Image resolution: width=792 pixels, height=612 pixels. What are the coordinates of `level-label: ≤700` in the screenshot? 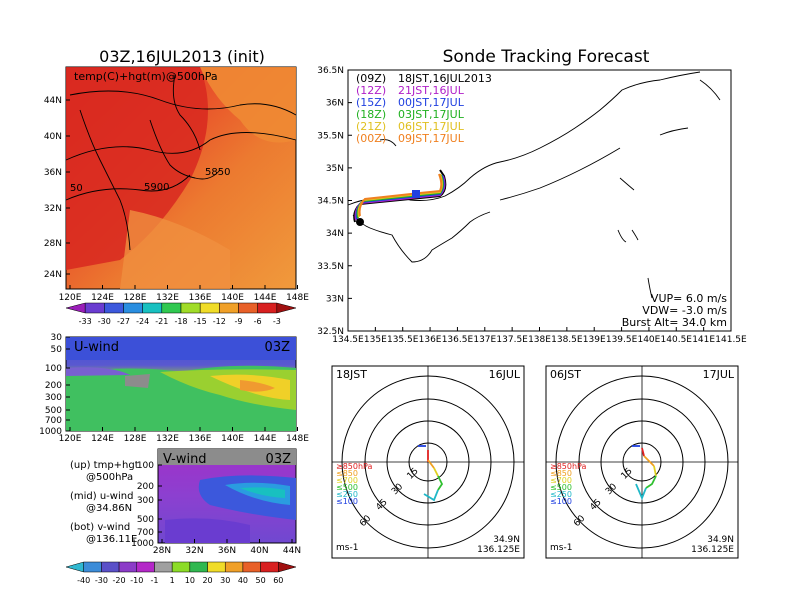 It's located at (561, 480).